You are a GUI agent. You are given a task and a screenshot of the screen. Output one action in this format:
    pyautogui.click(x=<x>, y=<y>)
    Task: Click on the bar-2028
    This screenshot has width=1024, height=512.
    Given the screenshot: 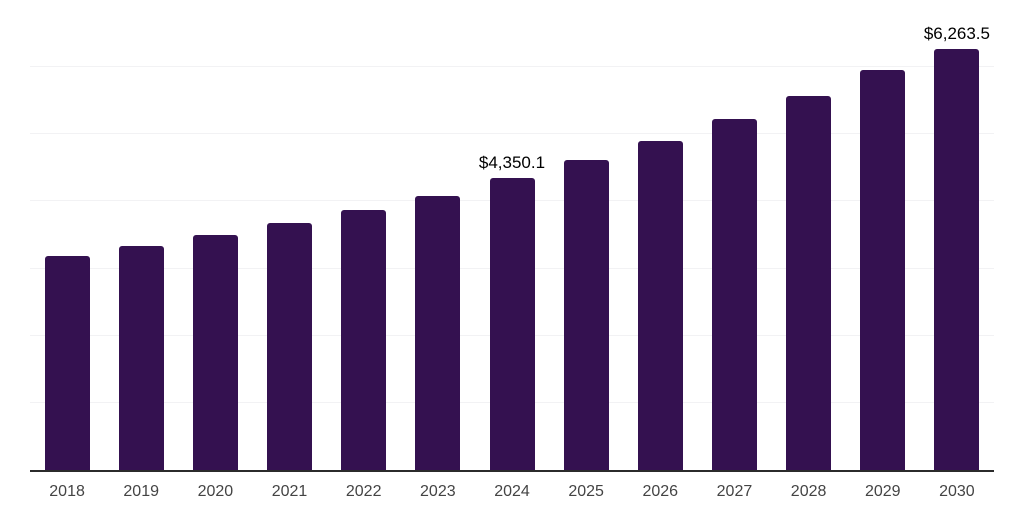 What is the action you would take?
    pyautogui.click(x=809, y=283)
    